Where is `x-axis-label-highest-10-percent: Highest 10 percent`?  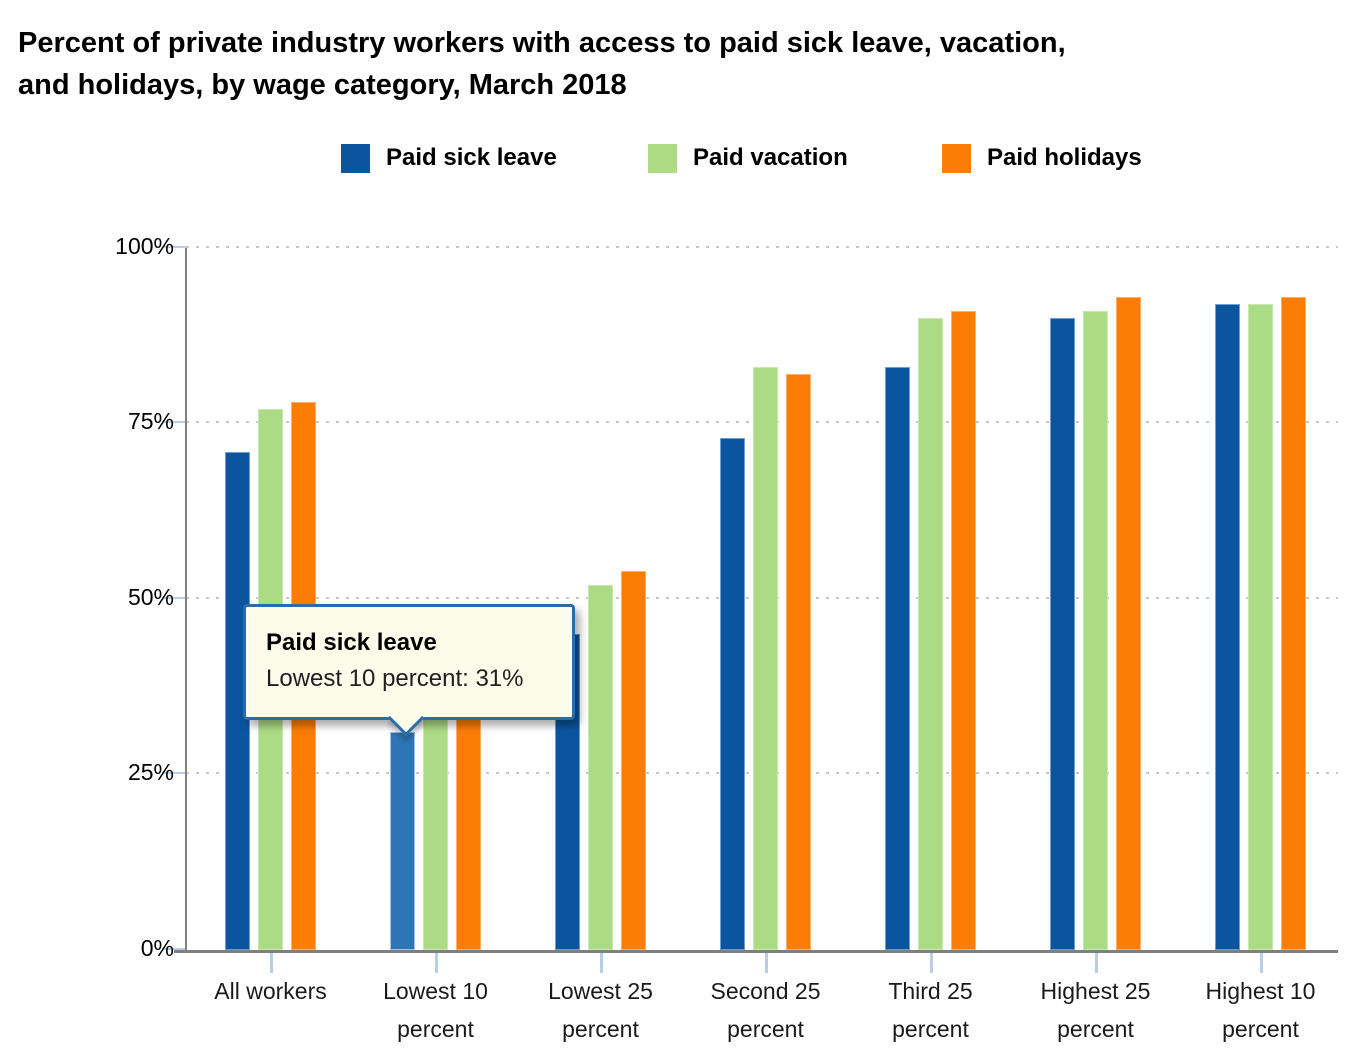 x-axis-label-highest-10-percent: Highest 10 percent is located at coordinates (1260, 1010).